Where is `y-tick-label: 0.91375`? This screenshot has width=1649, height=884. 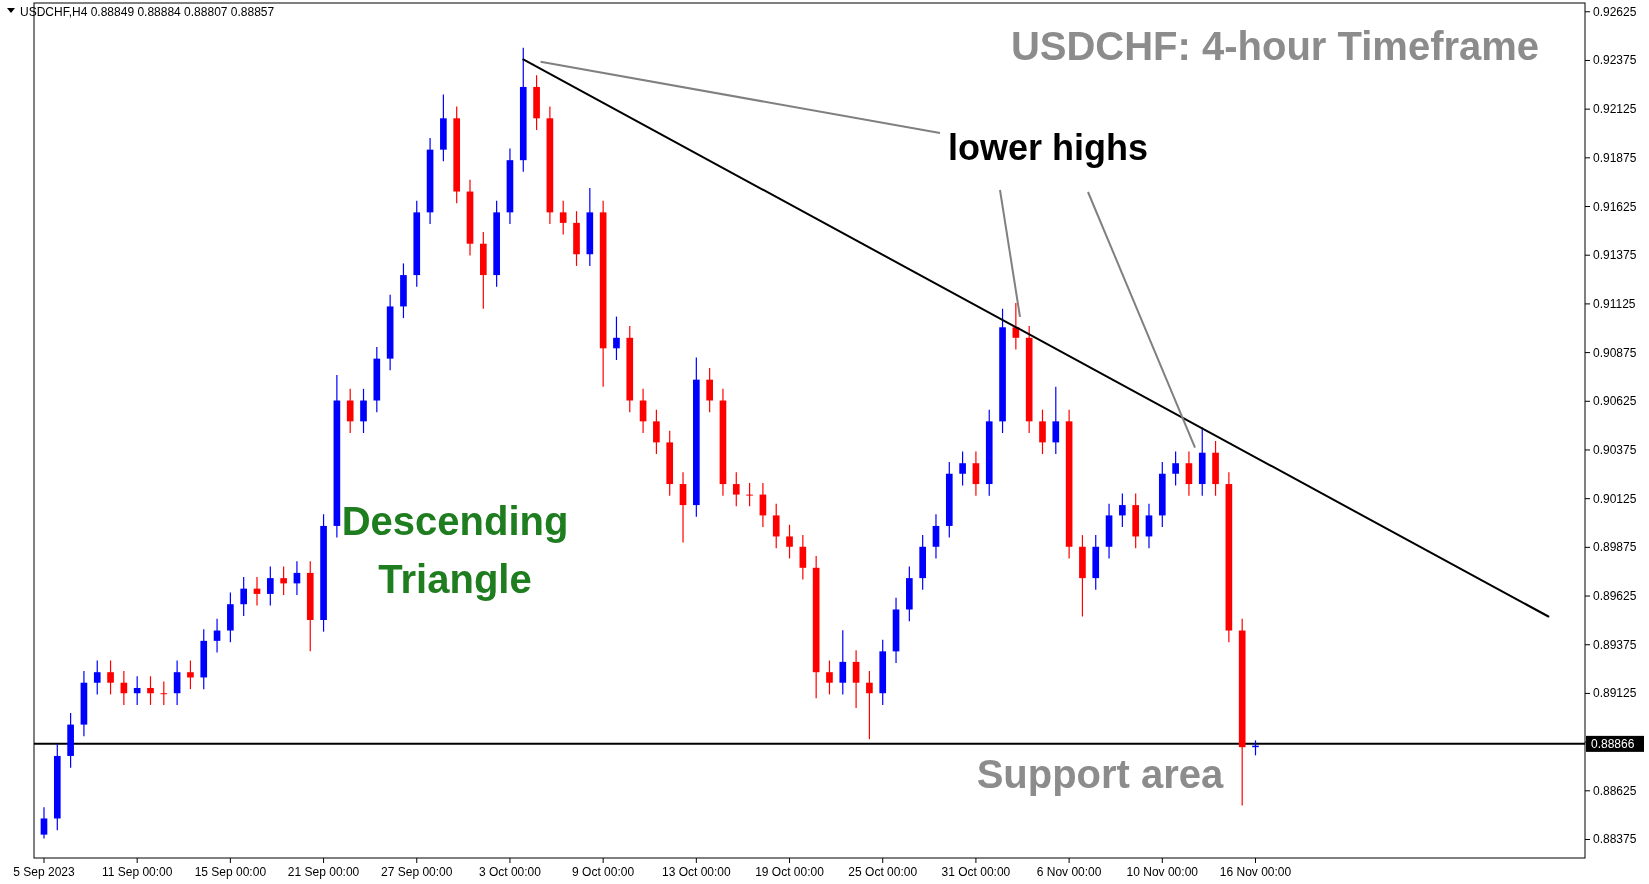
y-tick-label: 0.91375 is located at coordinates (1615, 255).